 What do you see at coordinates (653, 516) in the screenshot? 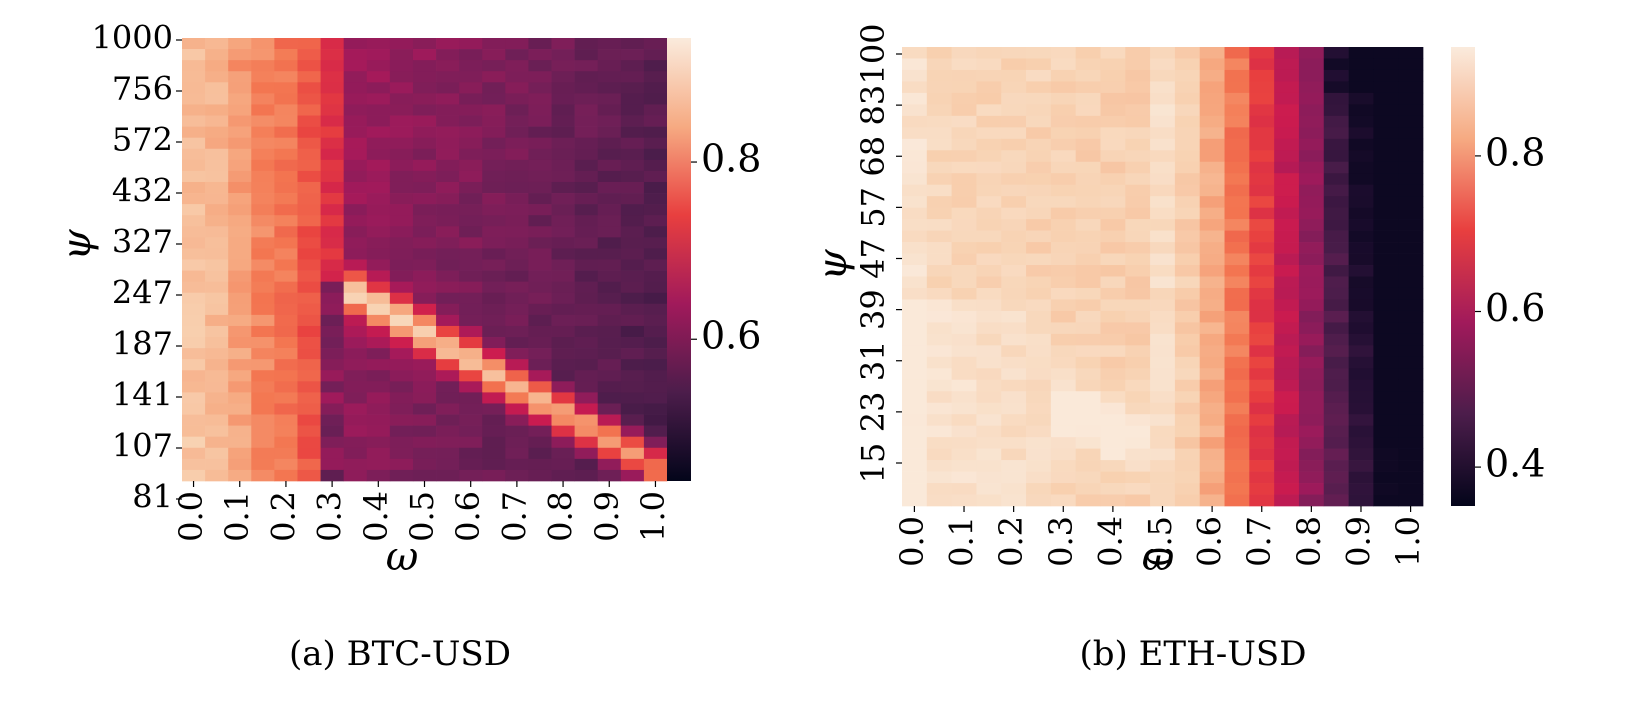
I see `x-tick-label-btc: 1.0` at bounding box center [653, 516].